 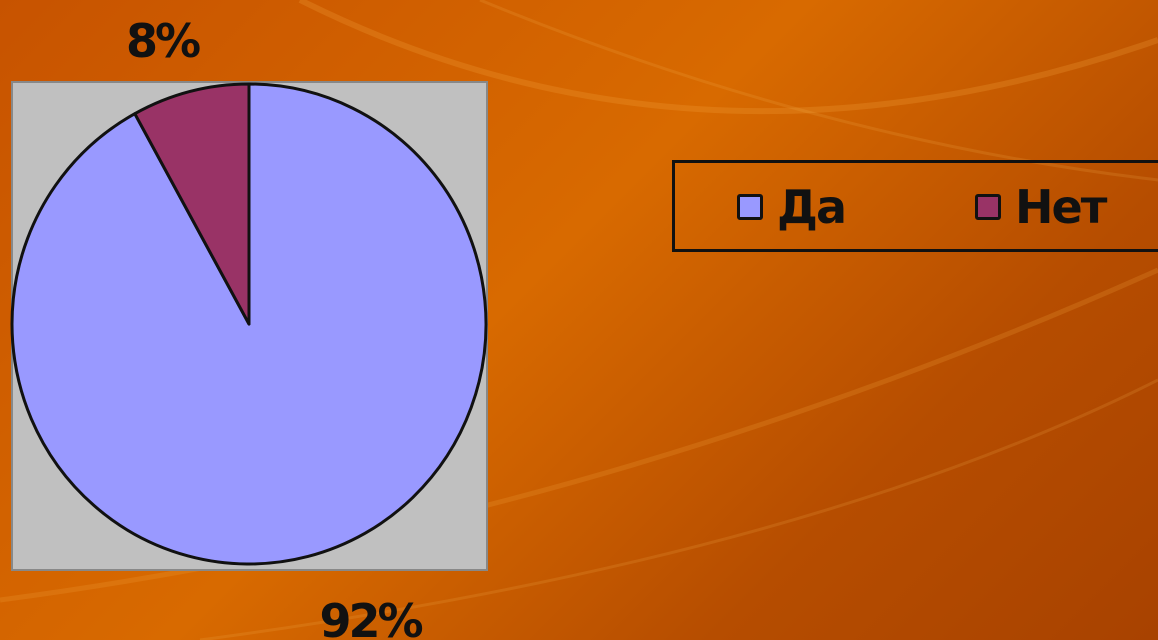 What do you see at coordinates (915, 206) in the screenshot?
I see `chart-legend: Да Нет` at bounding box center [915, 206].